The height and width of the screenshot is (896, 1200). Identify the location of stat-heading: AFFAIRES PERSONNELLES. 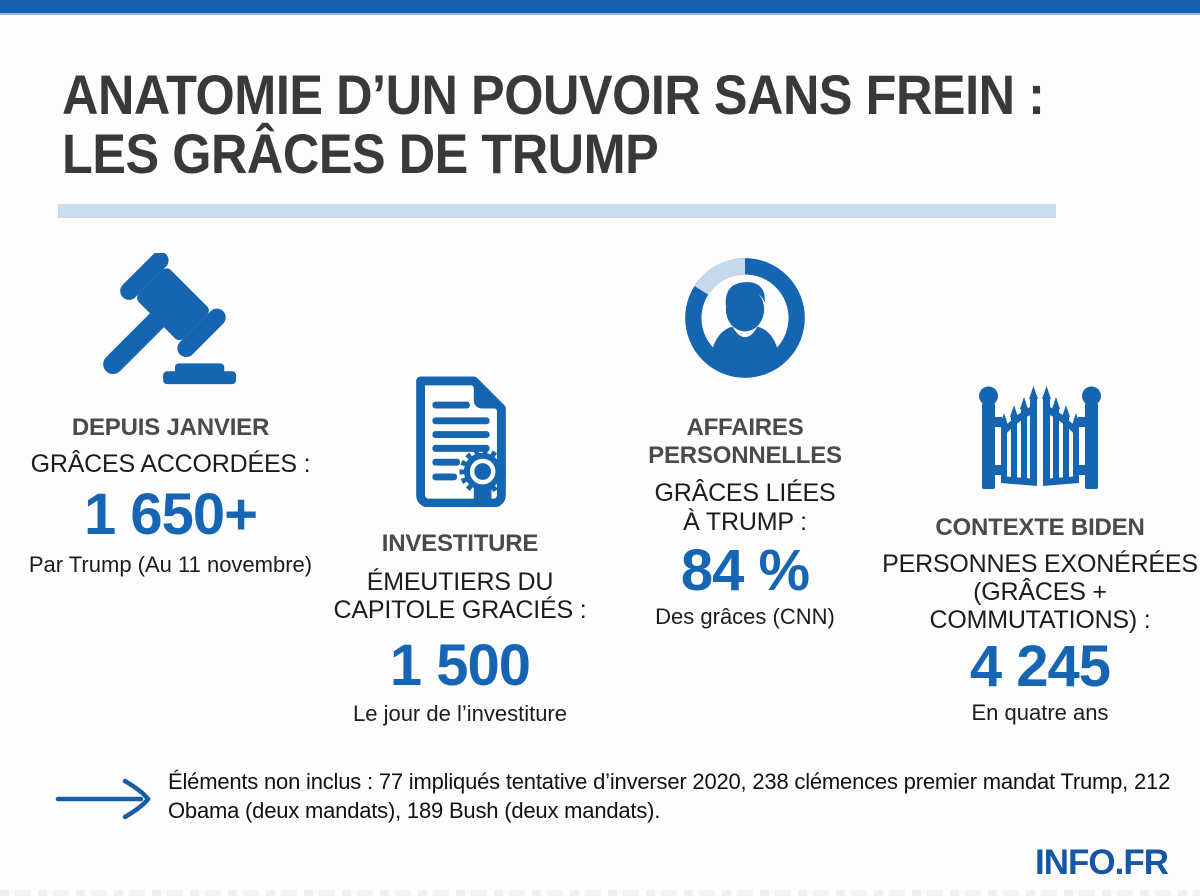
(745, 441).